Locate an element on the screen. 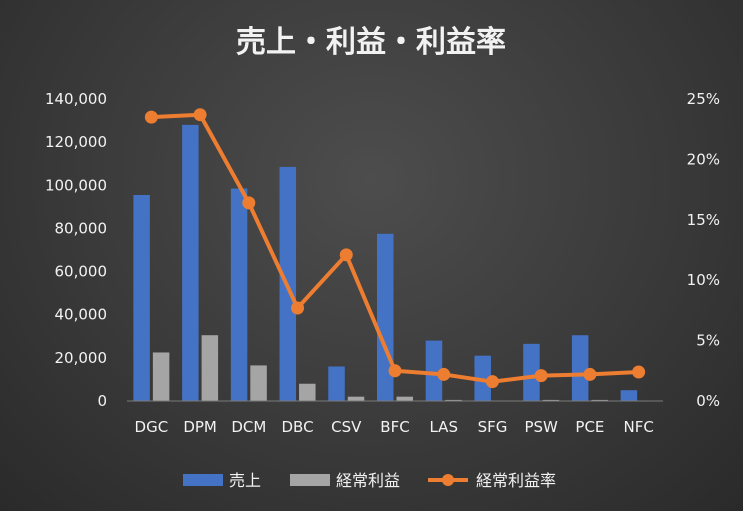 The width and height of the screenshot is (743, 511). category-label: DBC is located at coordinates (298, 427).